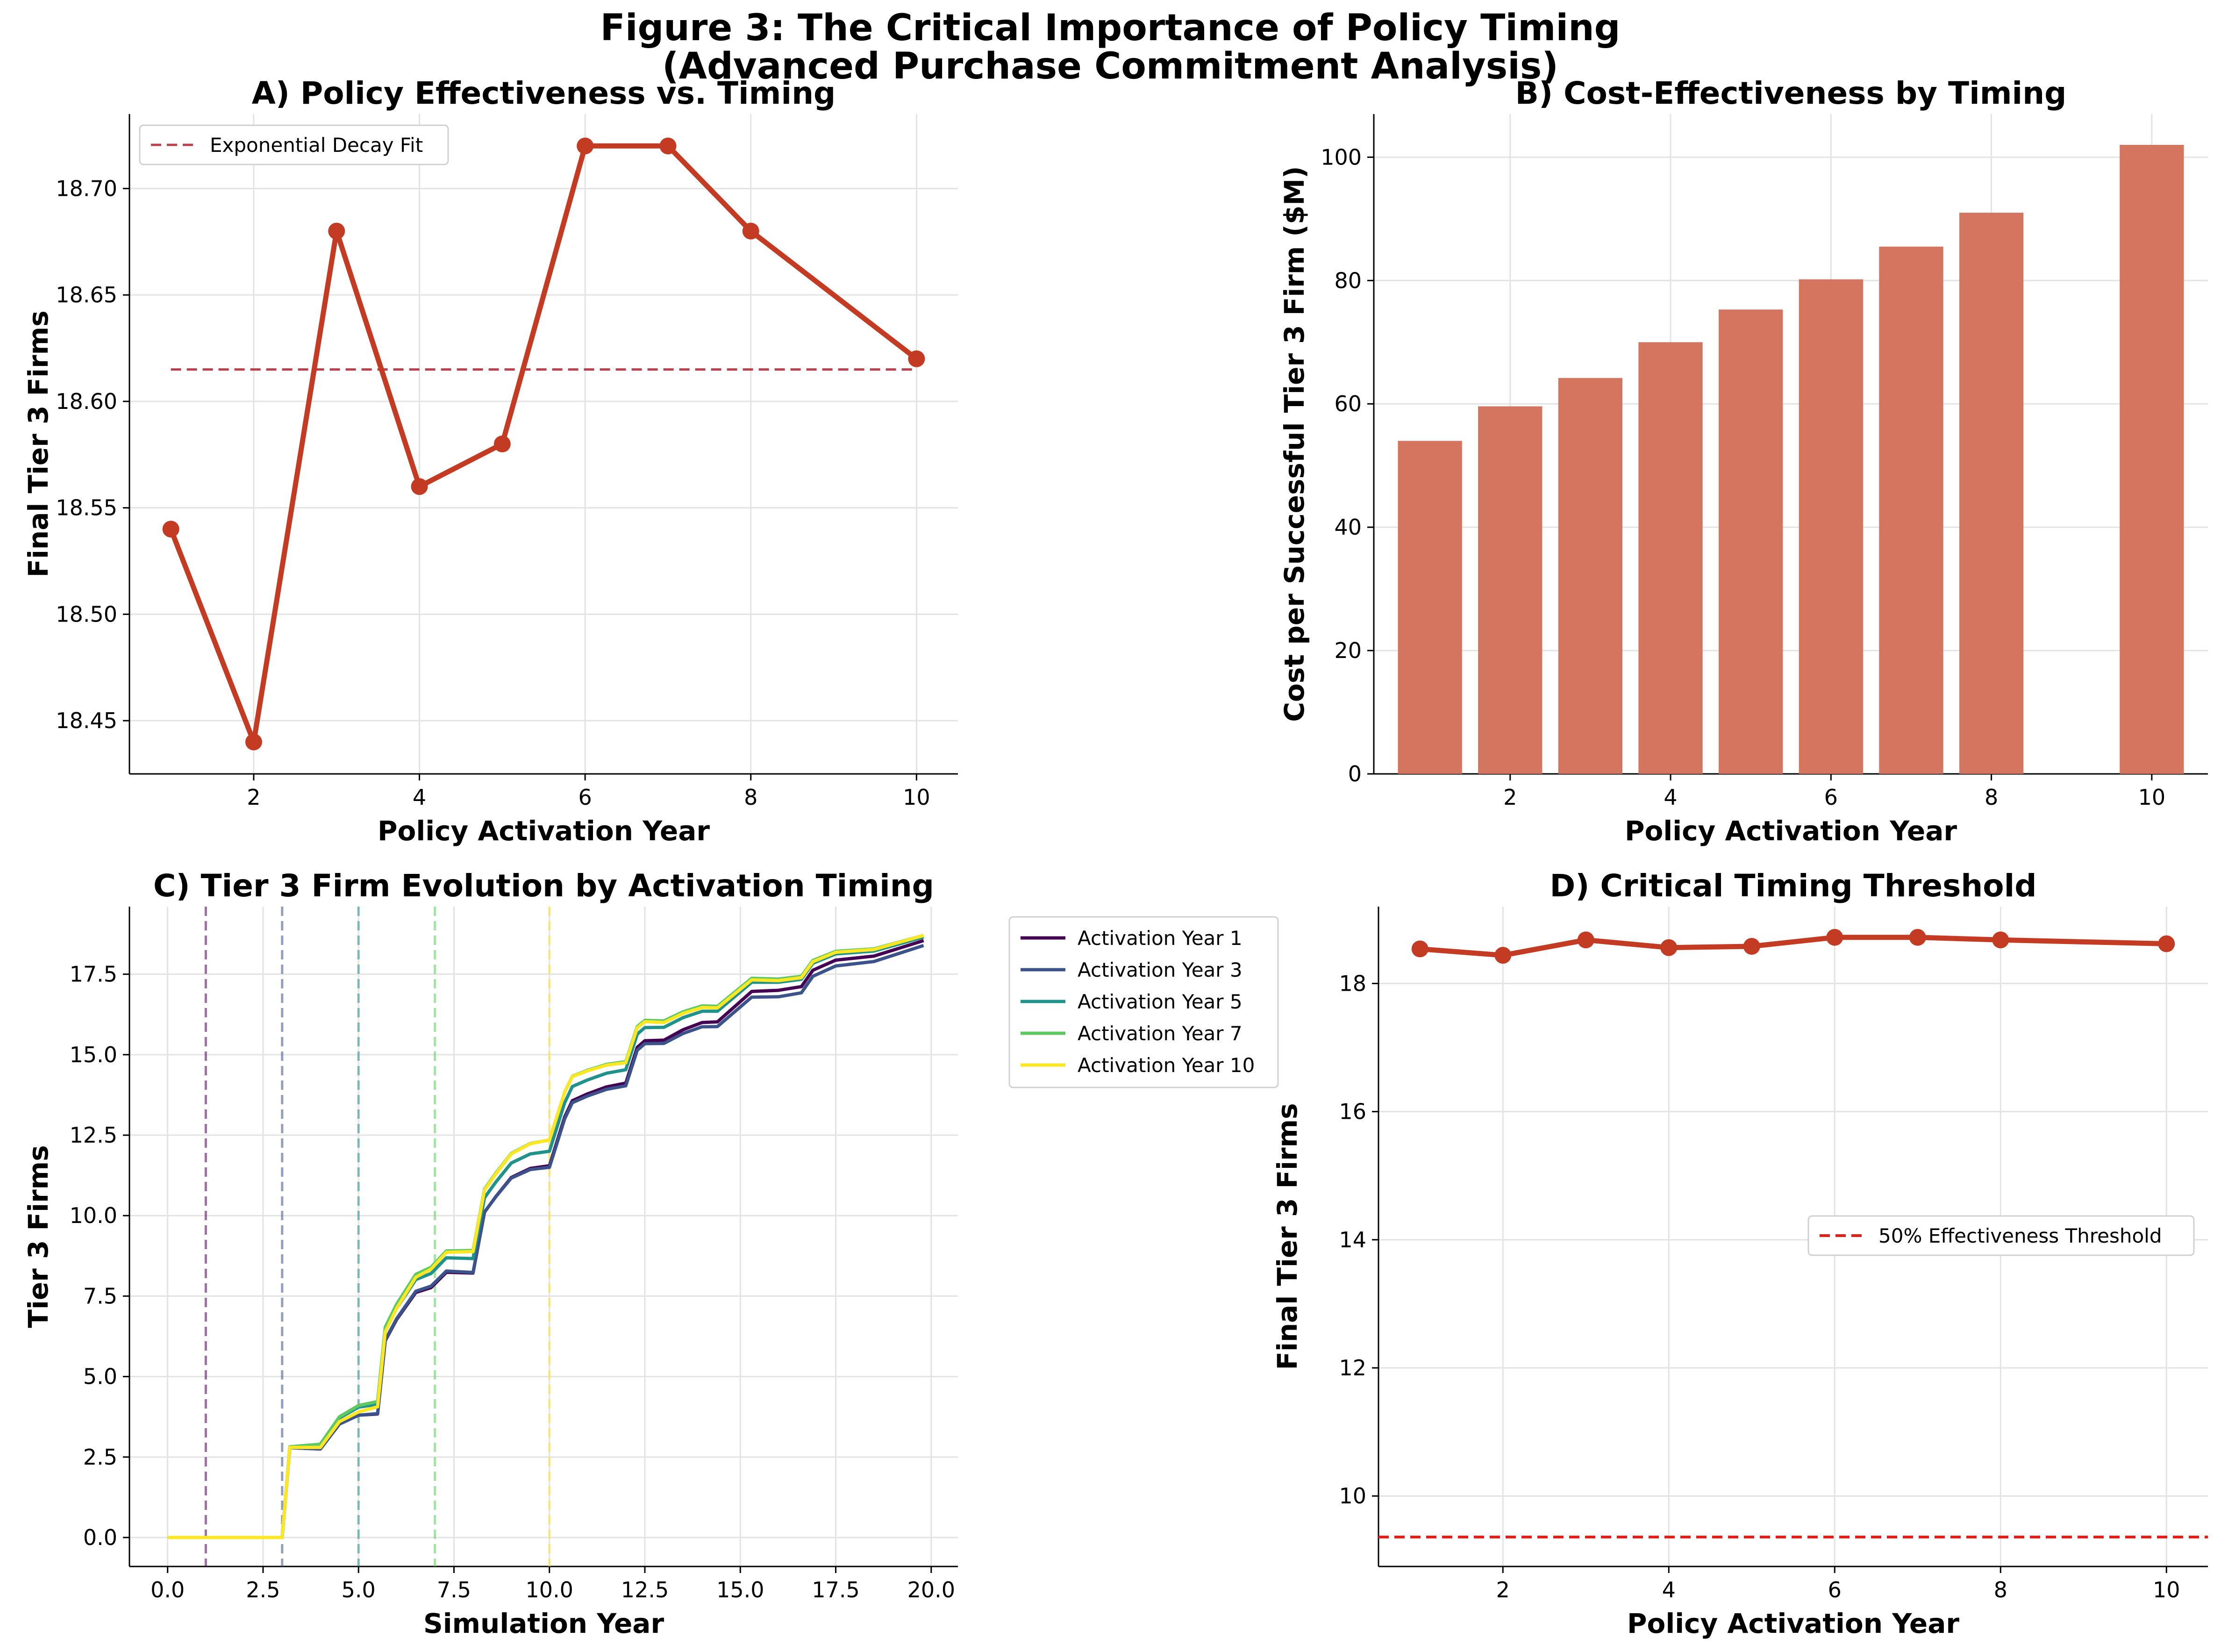 This screenshot has width=2221, height=1652. What do you see at coordinates (86, 401) in the screenshot?
I see `y-tick-label: 18.60` at bounding box center [86, 401].